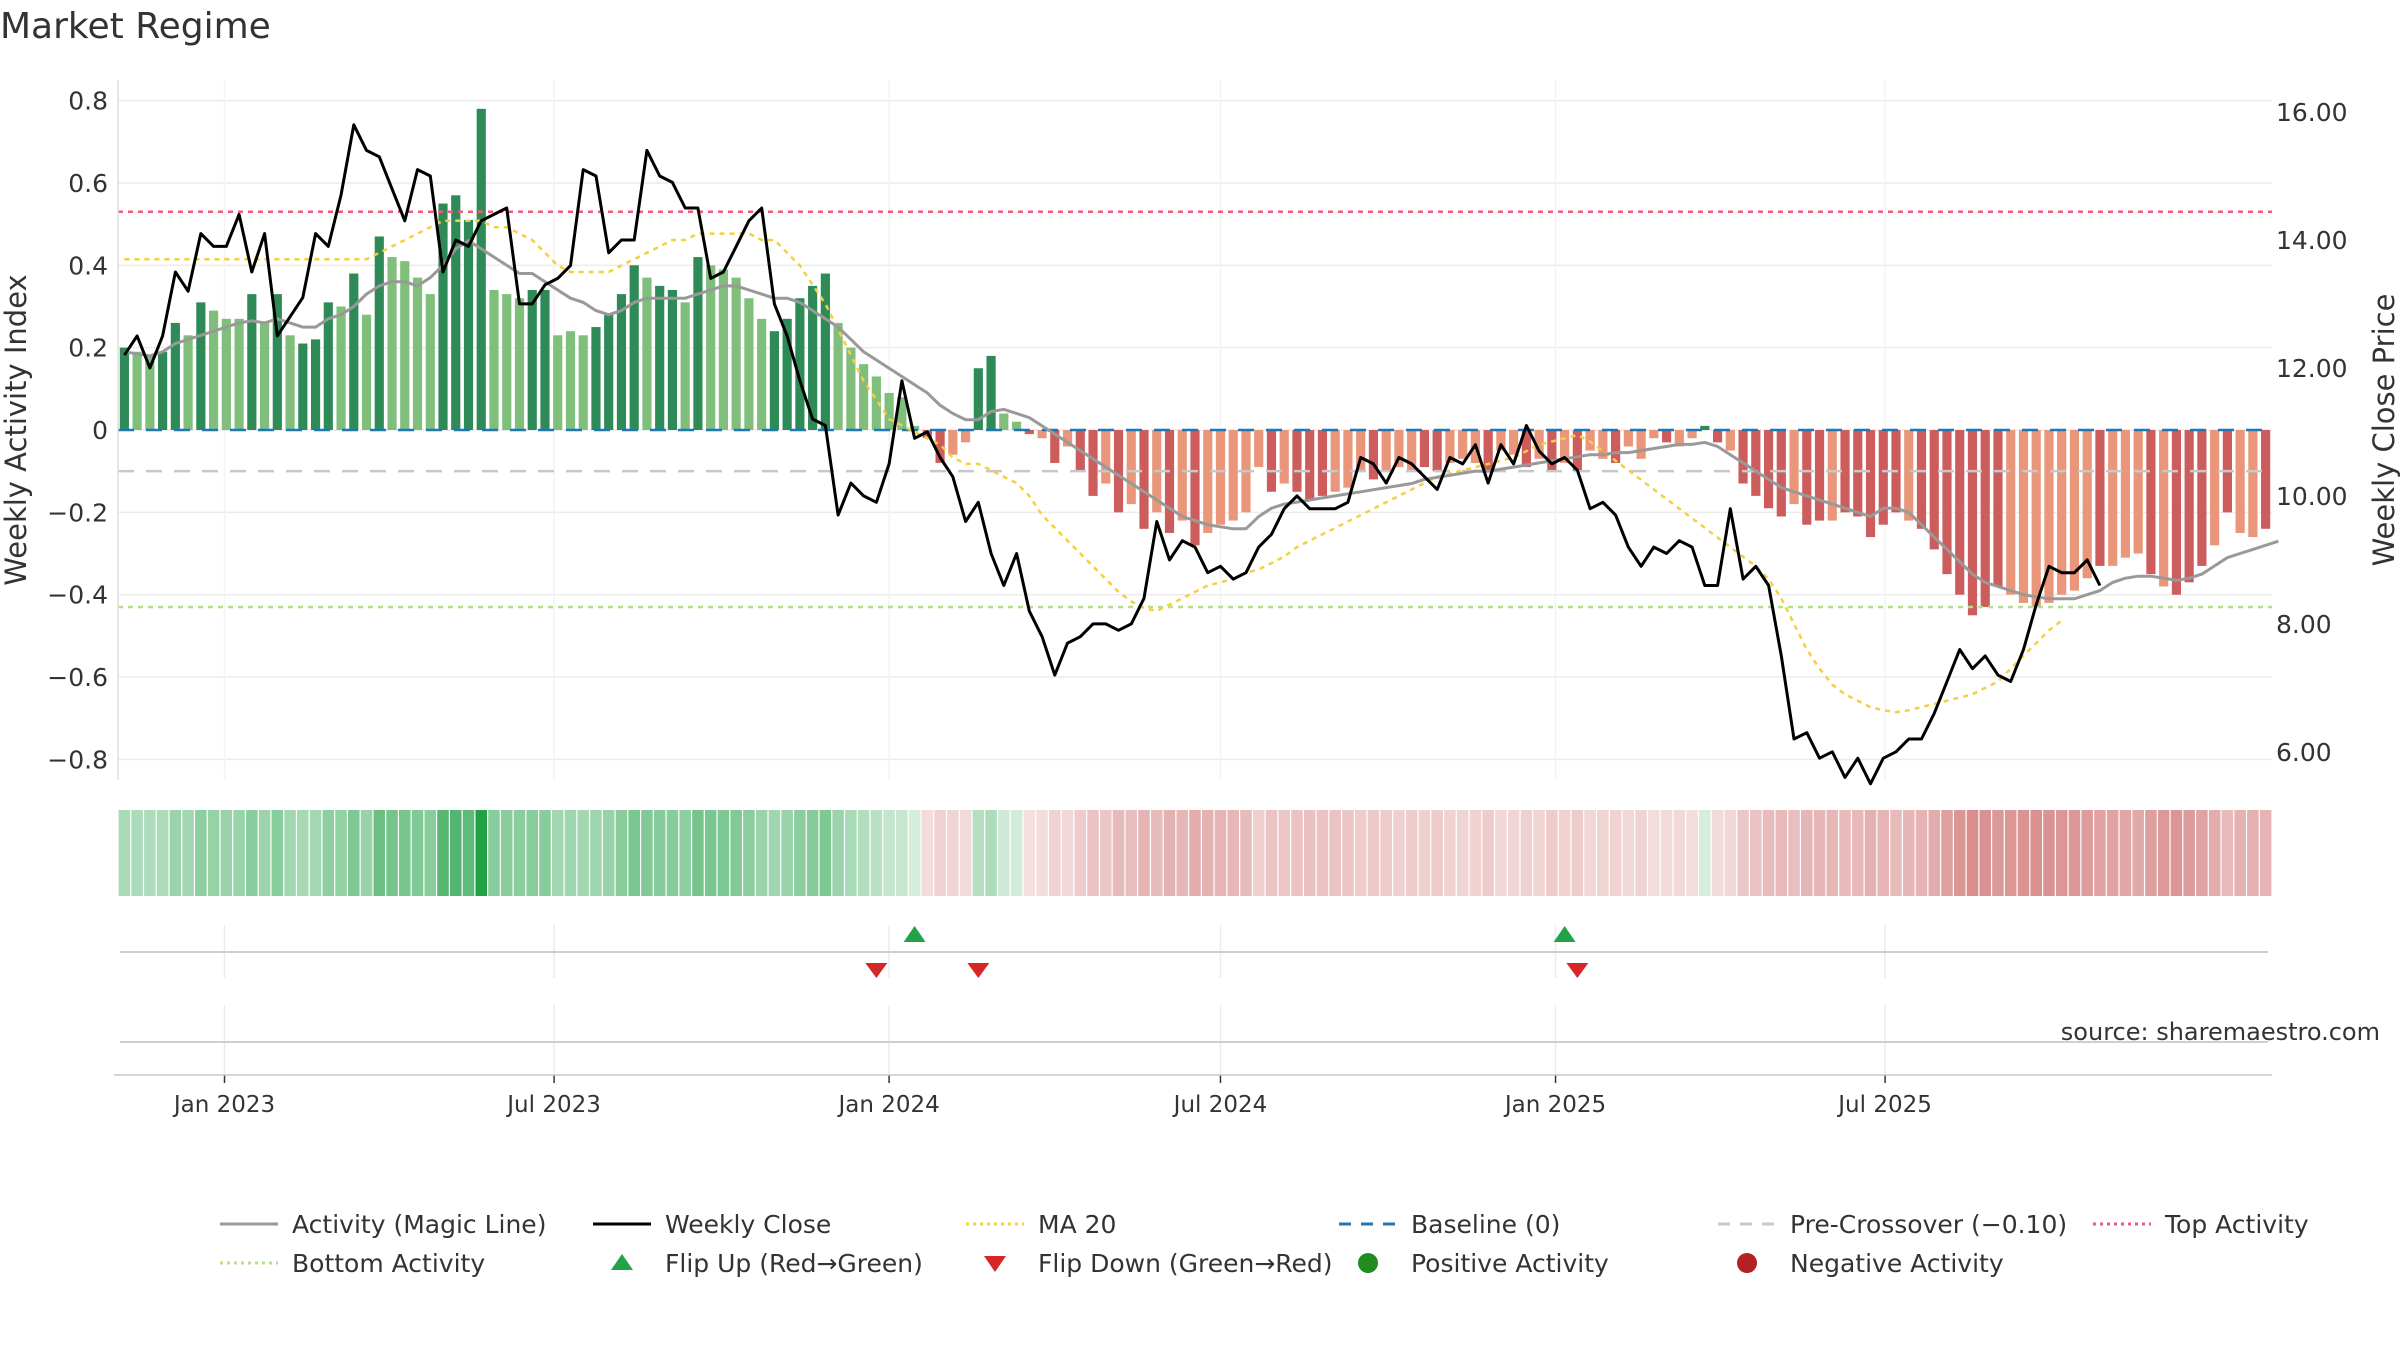 This screenshot has height=1350, width=2400. What do you see at coordinates (1227, 952) in the screenshot?
I see `flip-markers` at bounding box center [1227, 952].